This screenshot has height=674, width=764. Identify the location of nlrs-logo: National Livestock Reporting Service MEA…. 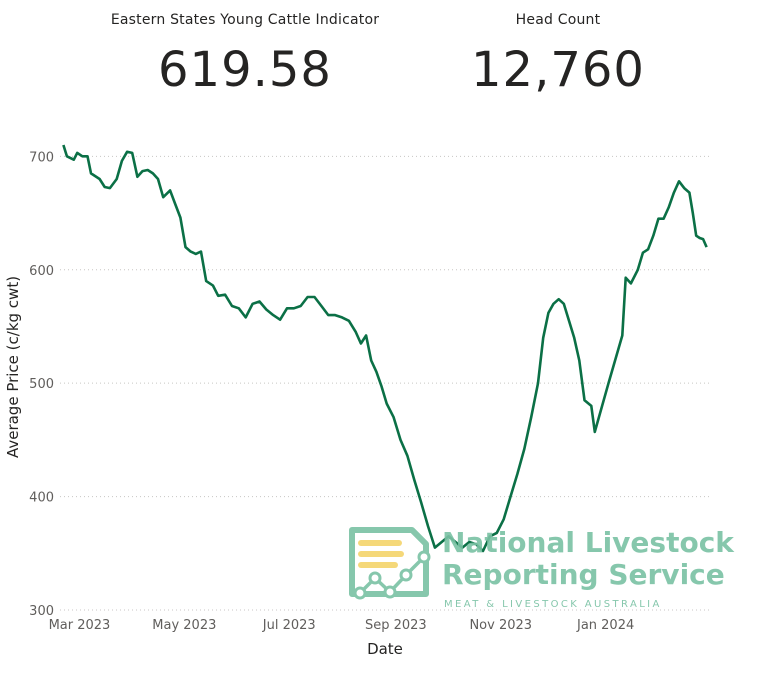
(542, 568).